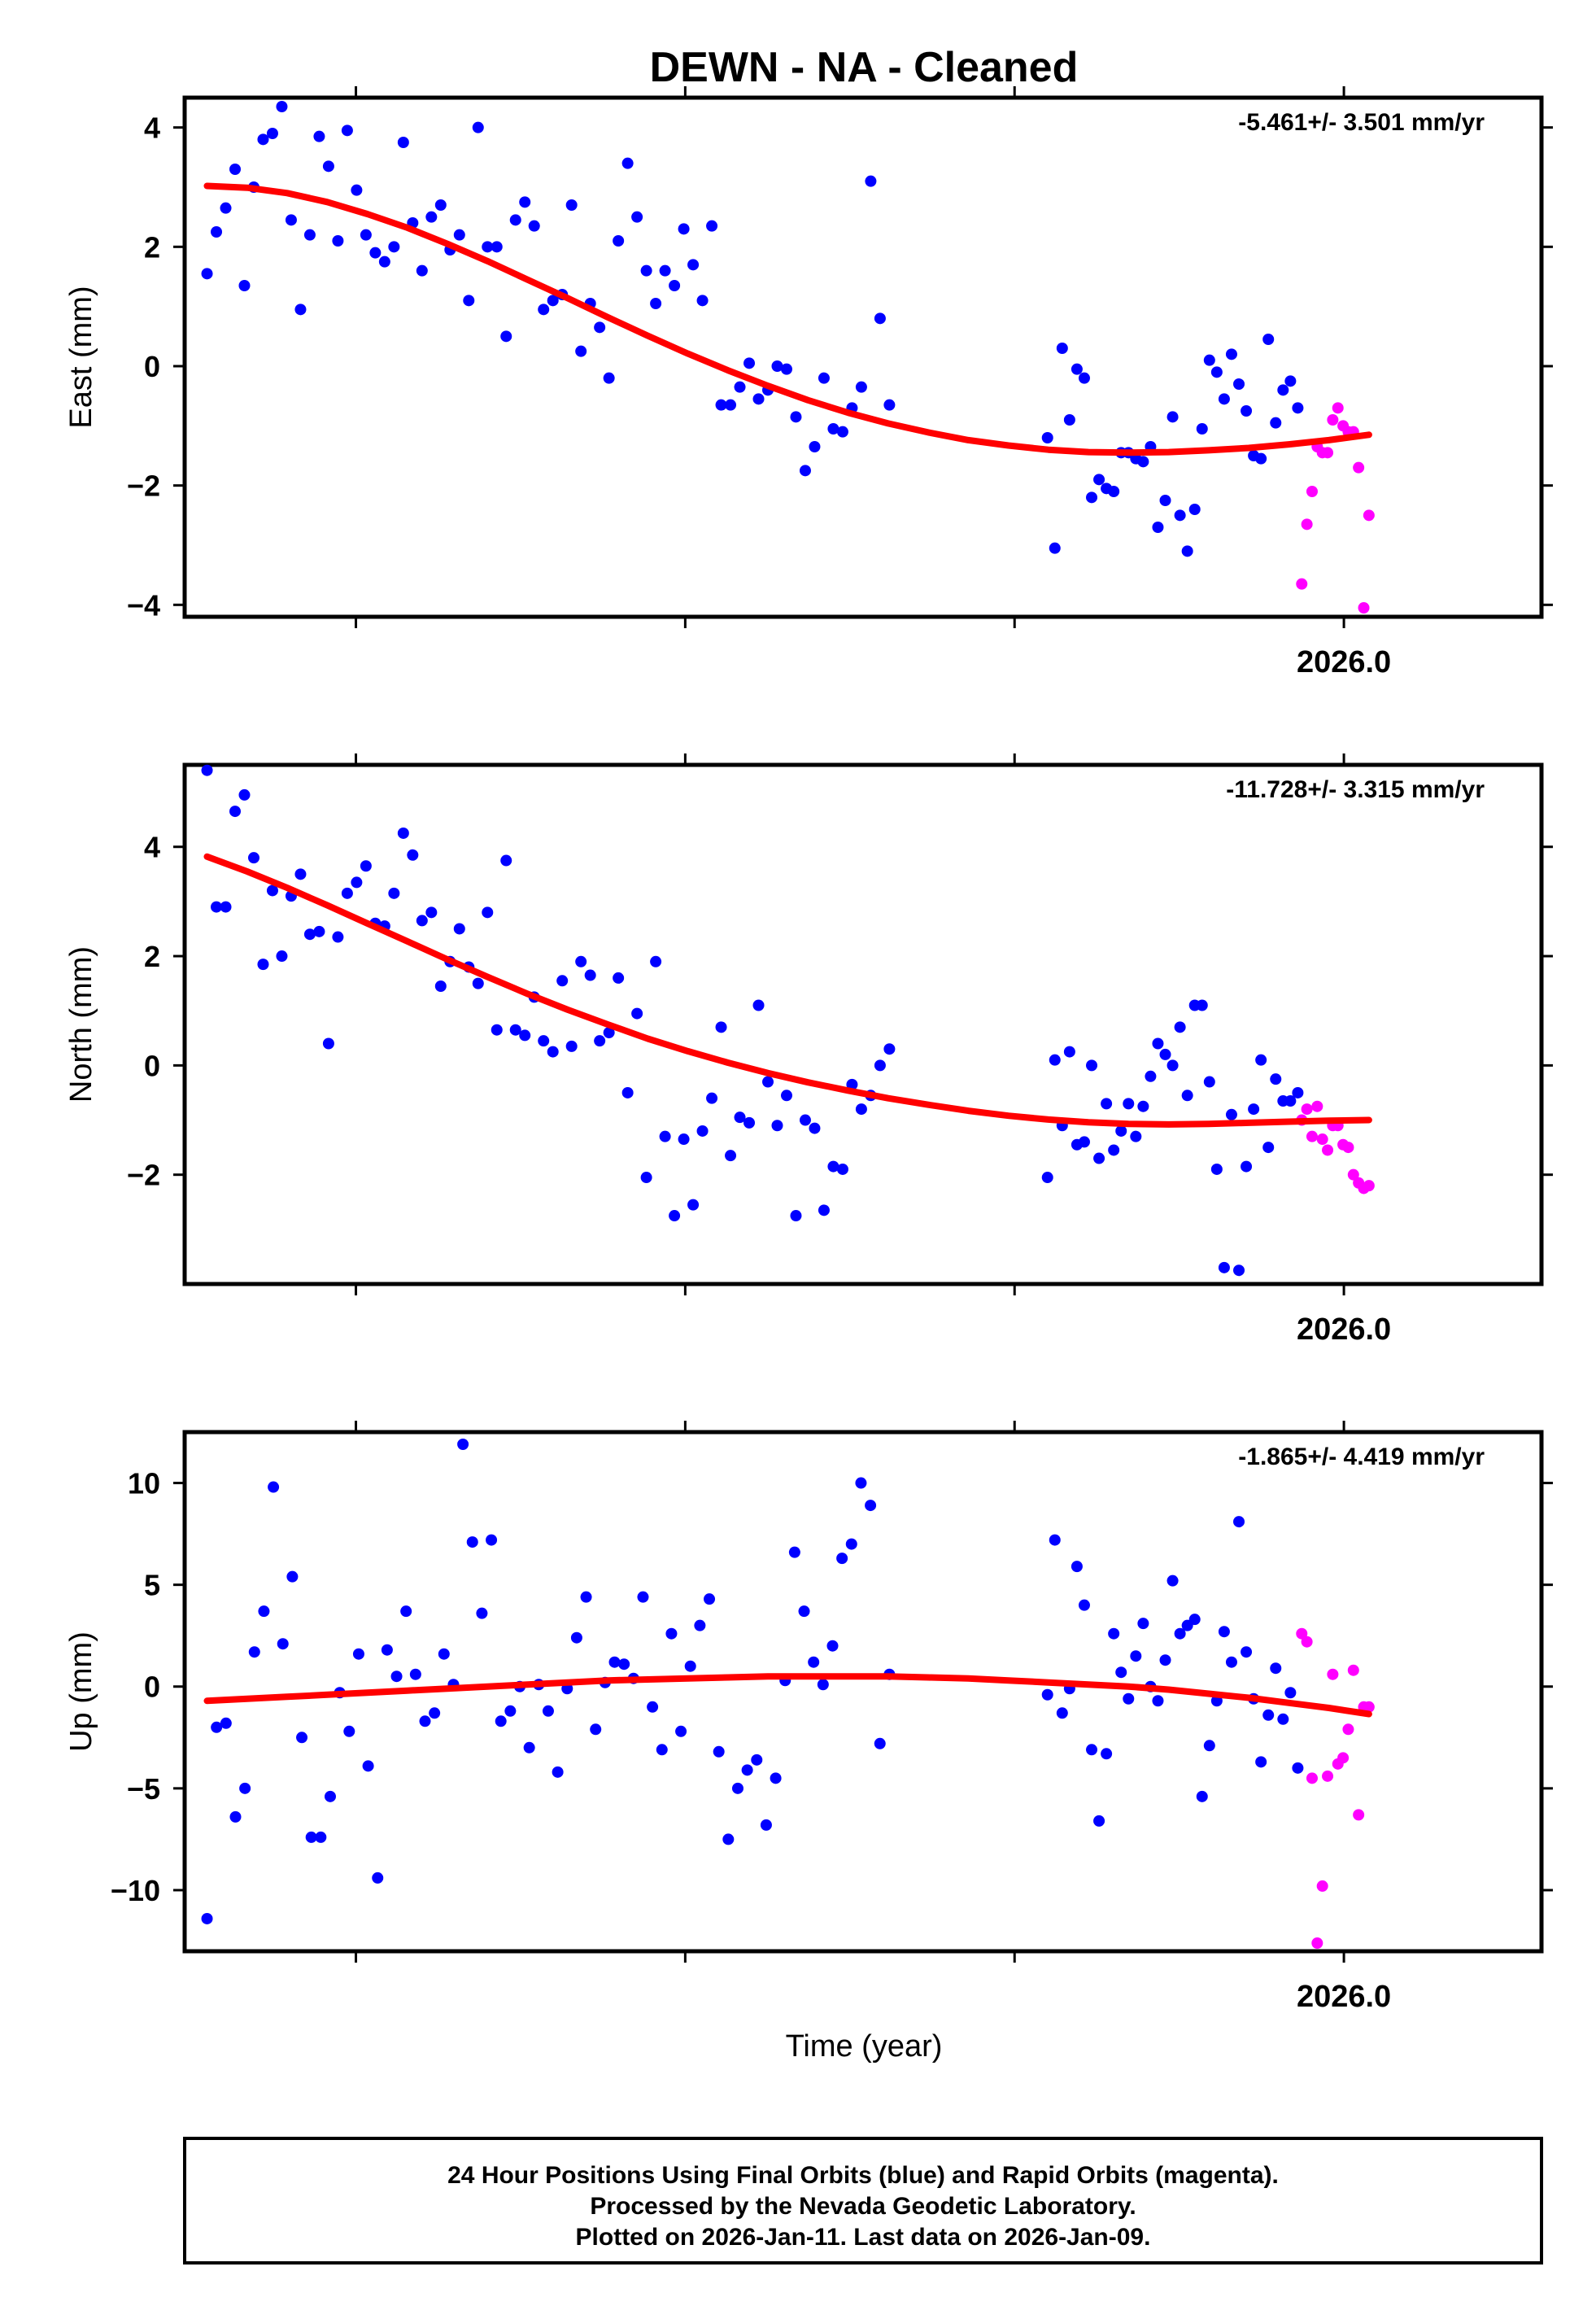 This screenshot has height=2306, width=1596. I want to click on north-y-axis-label: North (mm), so click(81, 1024).